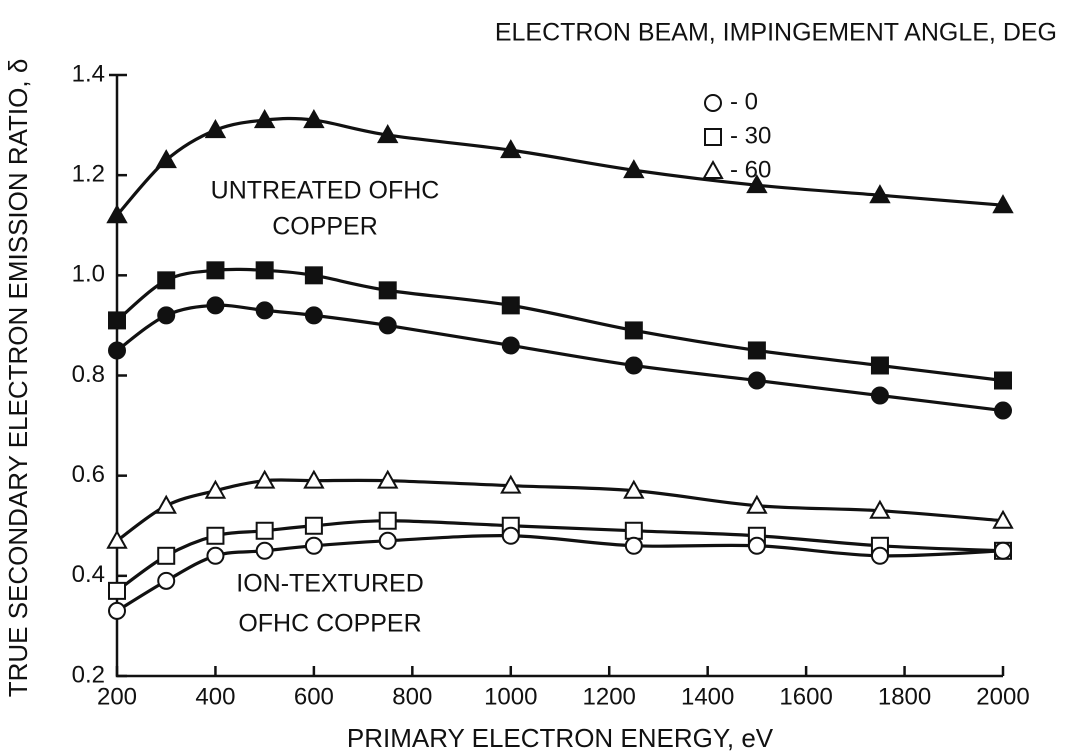 The width and height of the screenshot is (1067, 756). Describe the element at coordinates (329, 624) in the screenshot. I see `annotation: OFHC COPPER` at that location.